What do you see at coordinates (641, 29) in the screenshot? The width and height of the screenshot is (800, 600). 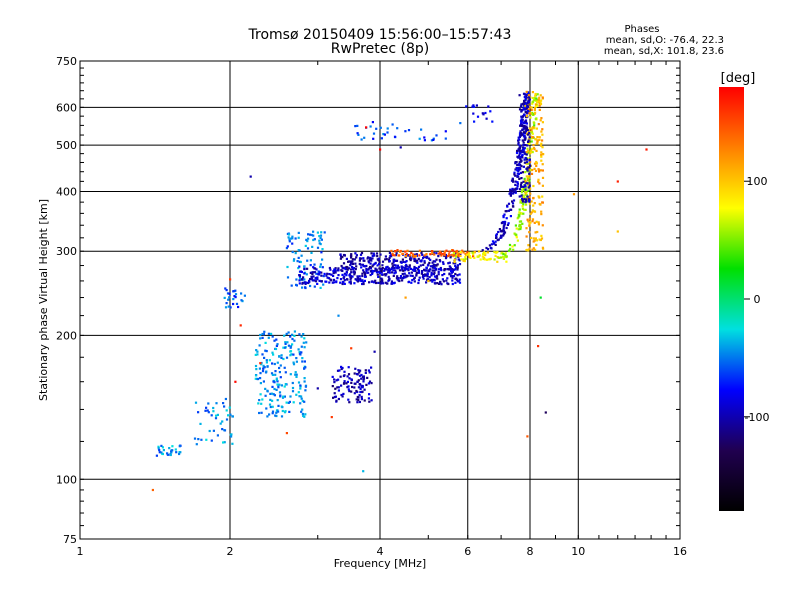 I see `stats-heading: Phases` at bounding box center [641, 29].